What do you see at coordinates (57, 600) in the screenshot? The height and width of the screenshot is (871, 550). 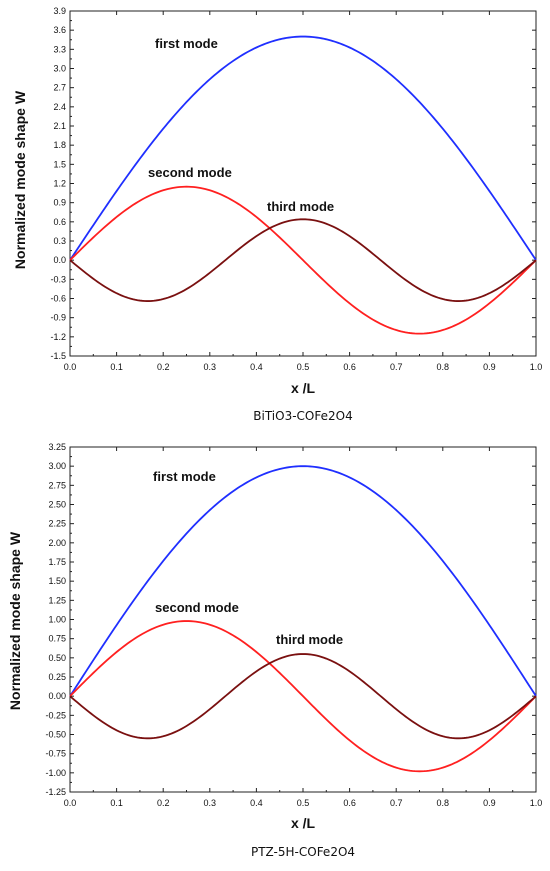 I see `y-tick-label: 1.25` at bounding box center [57, 600].